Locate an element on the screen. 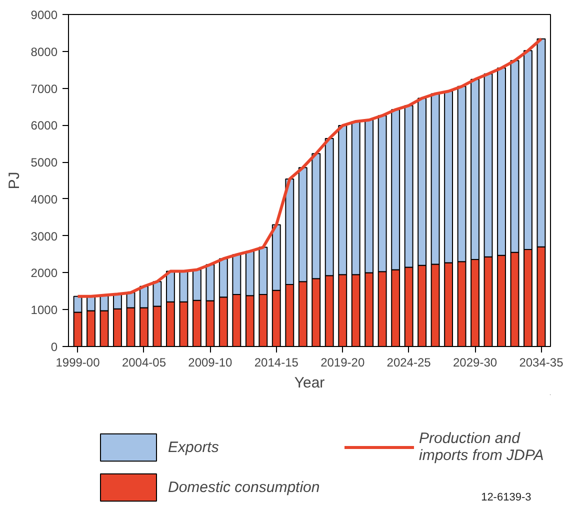  x-tick-label: 1999-00 is located at coordinates (78, 363).